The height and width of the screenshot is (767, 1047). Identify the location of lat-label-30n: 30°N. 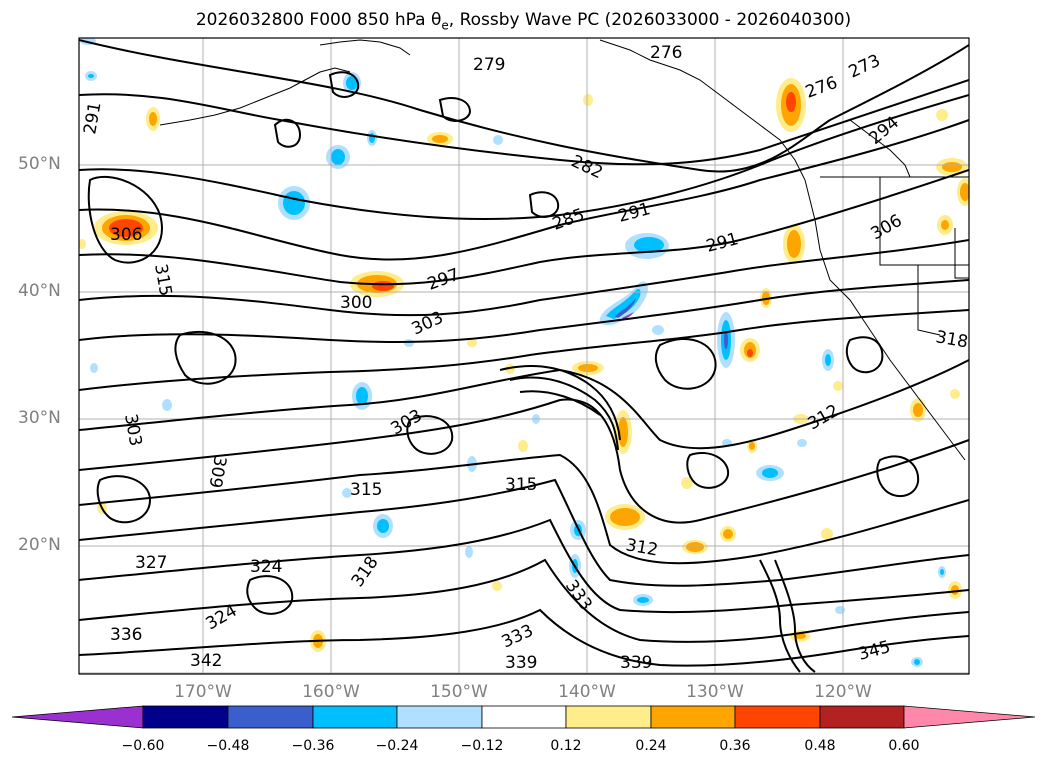
(39, 418).